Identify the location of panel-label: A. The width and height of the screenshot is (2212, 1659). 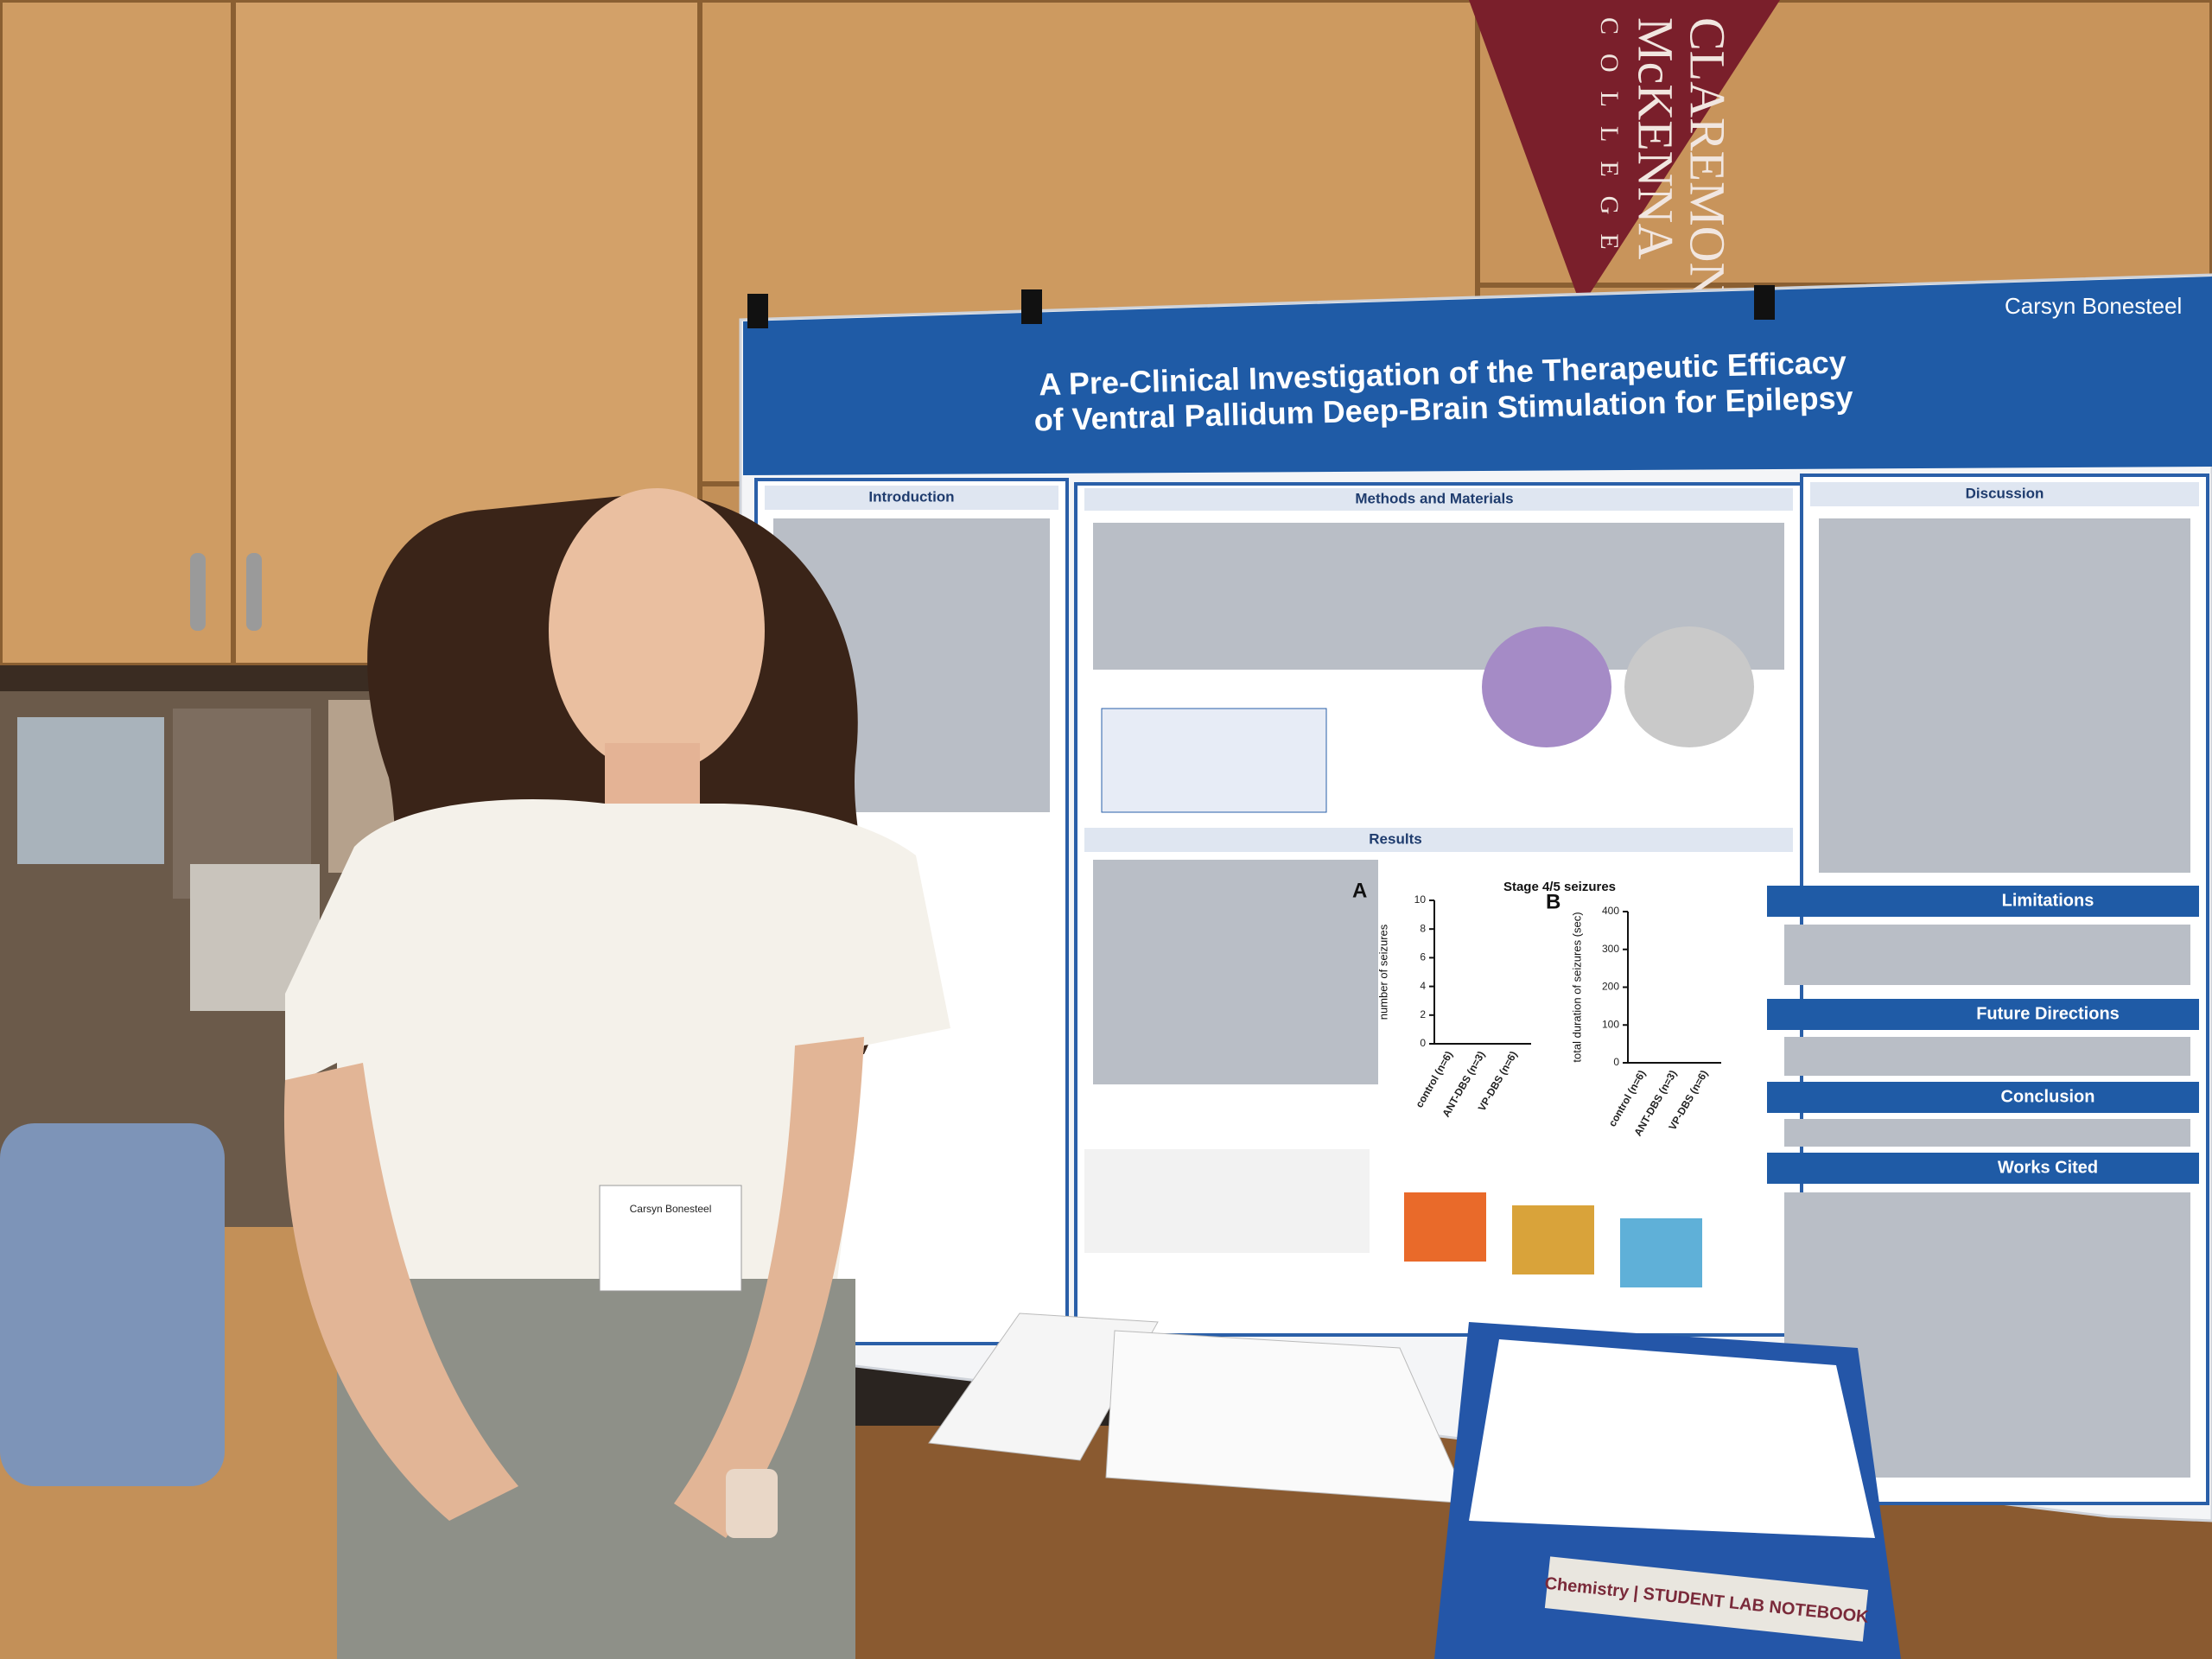
(1359, 890).